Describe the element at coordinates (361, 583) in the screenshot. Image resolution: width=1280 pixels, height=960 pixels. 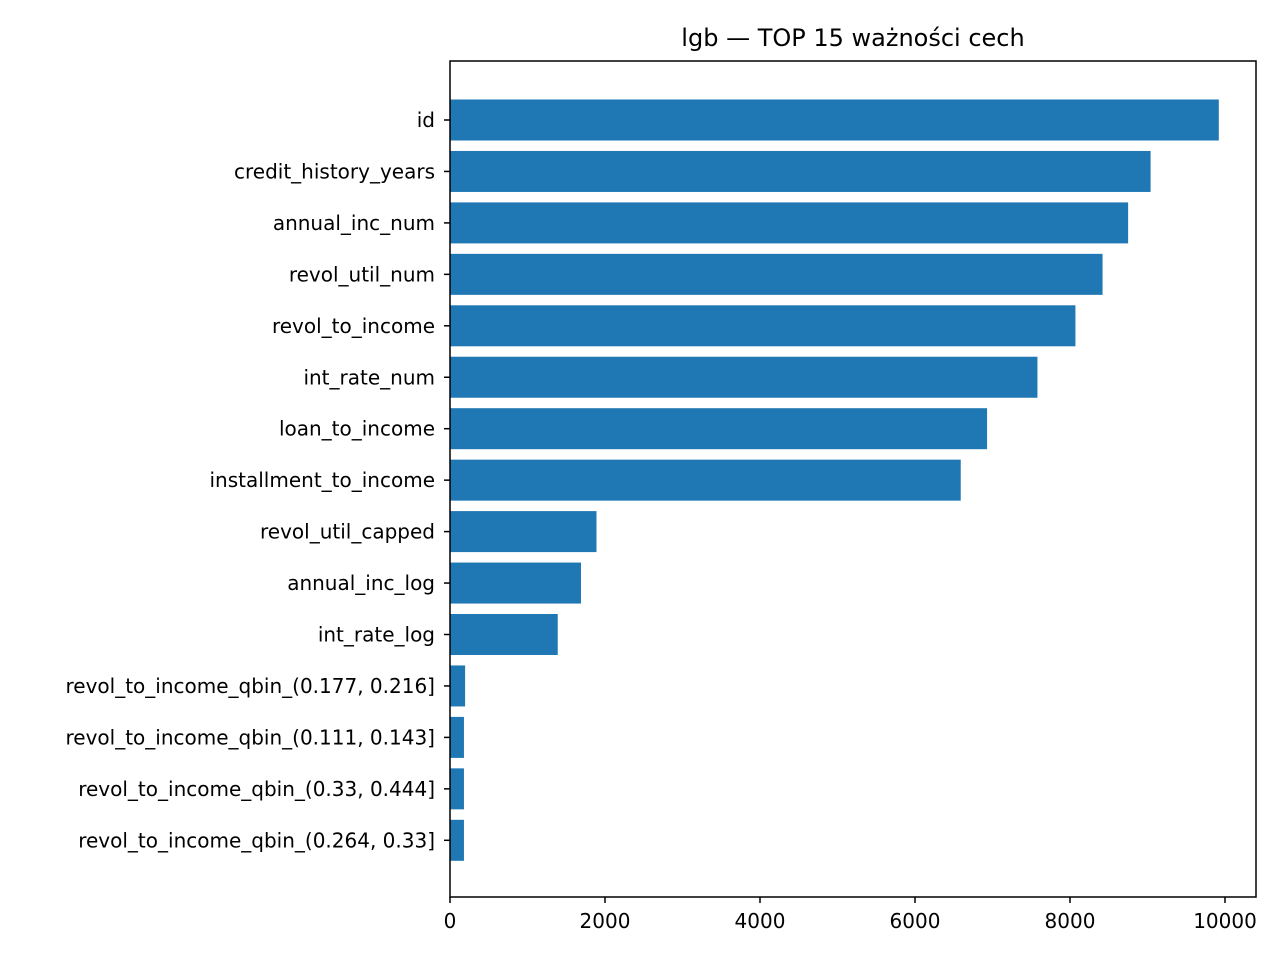
I see `y-tick-label-9: annual_inc_log` at that location.